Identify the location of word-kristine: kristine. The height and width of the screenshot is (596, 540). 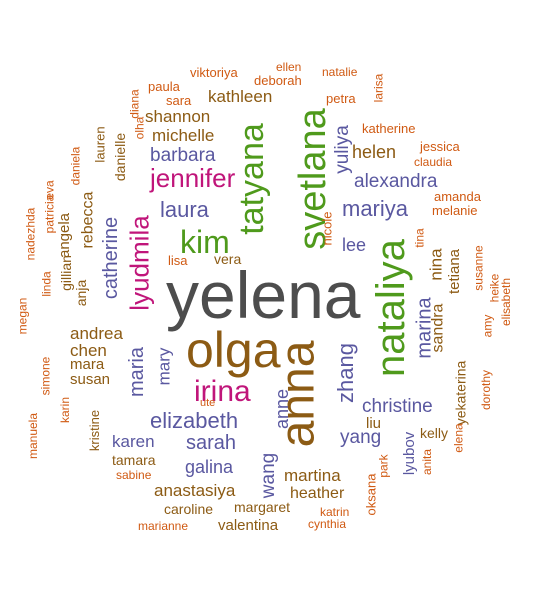
(95, 430).